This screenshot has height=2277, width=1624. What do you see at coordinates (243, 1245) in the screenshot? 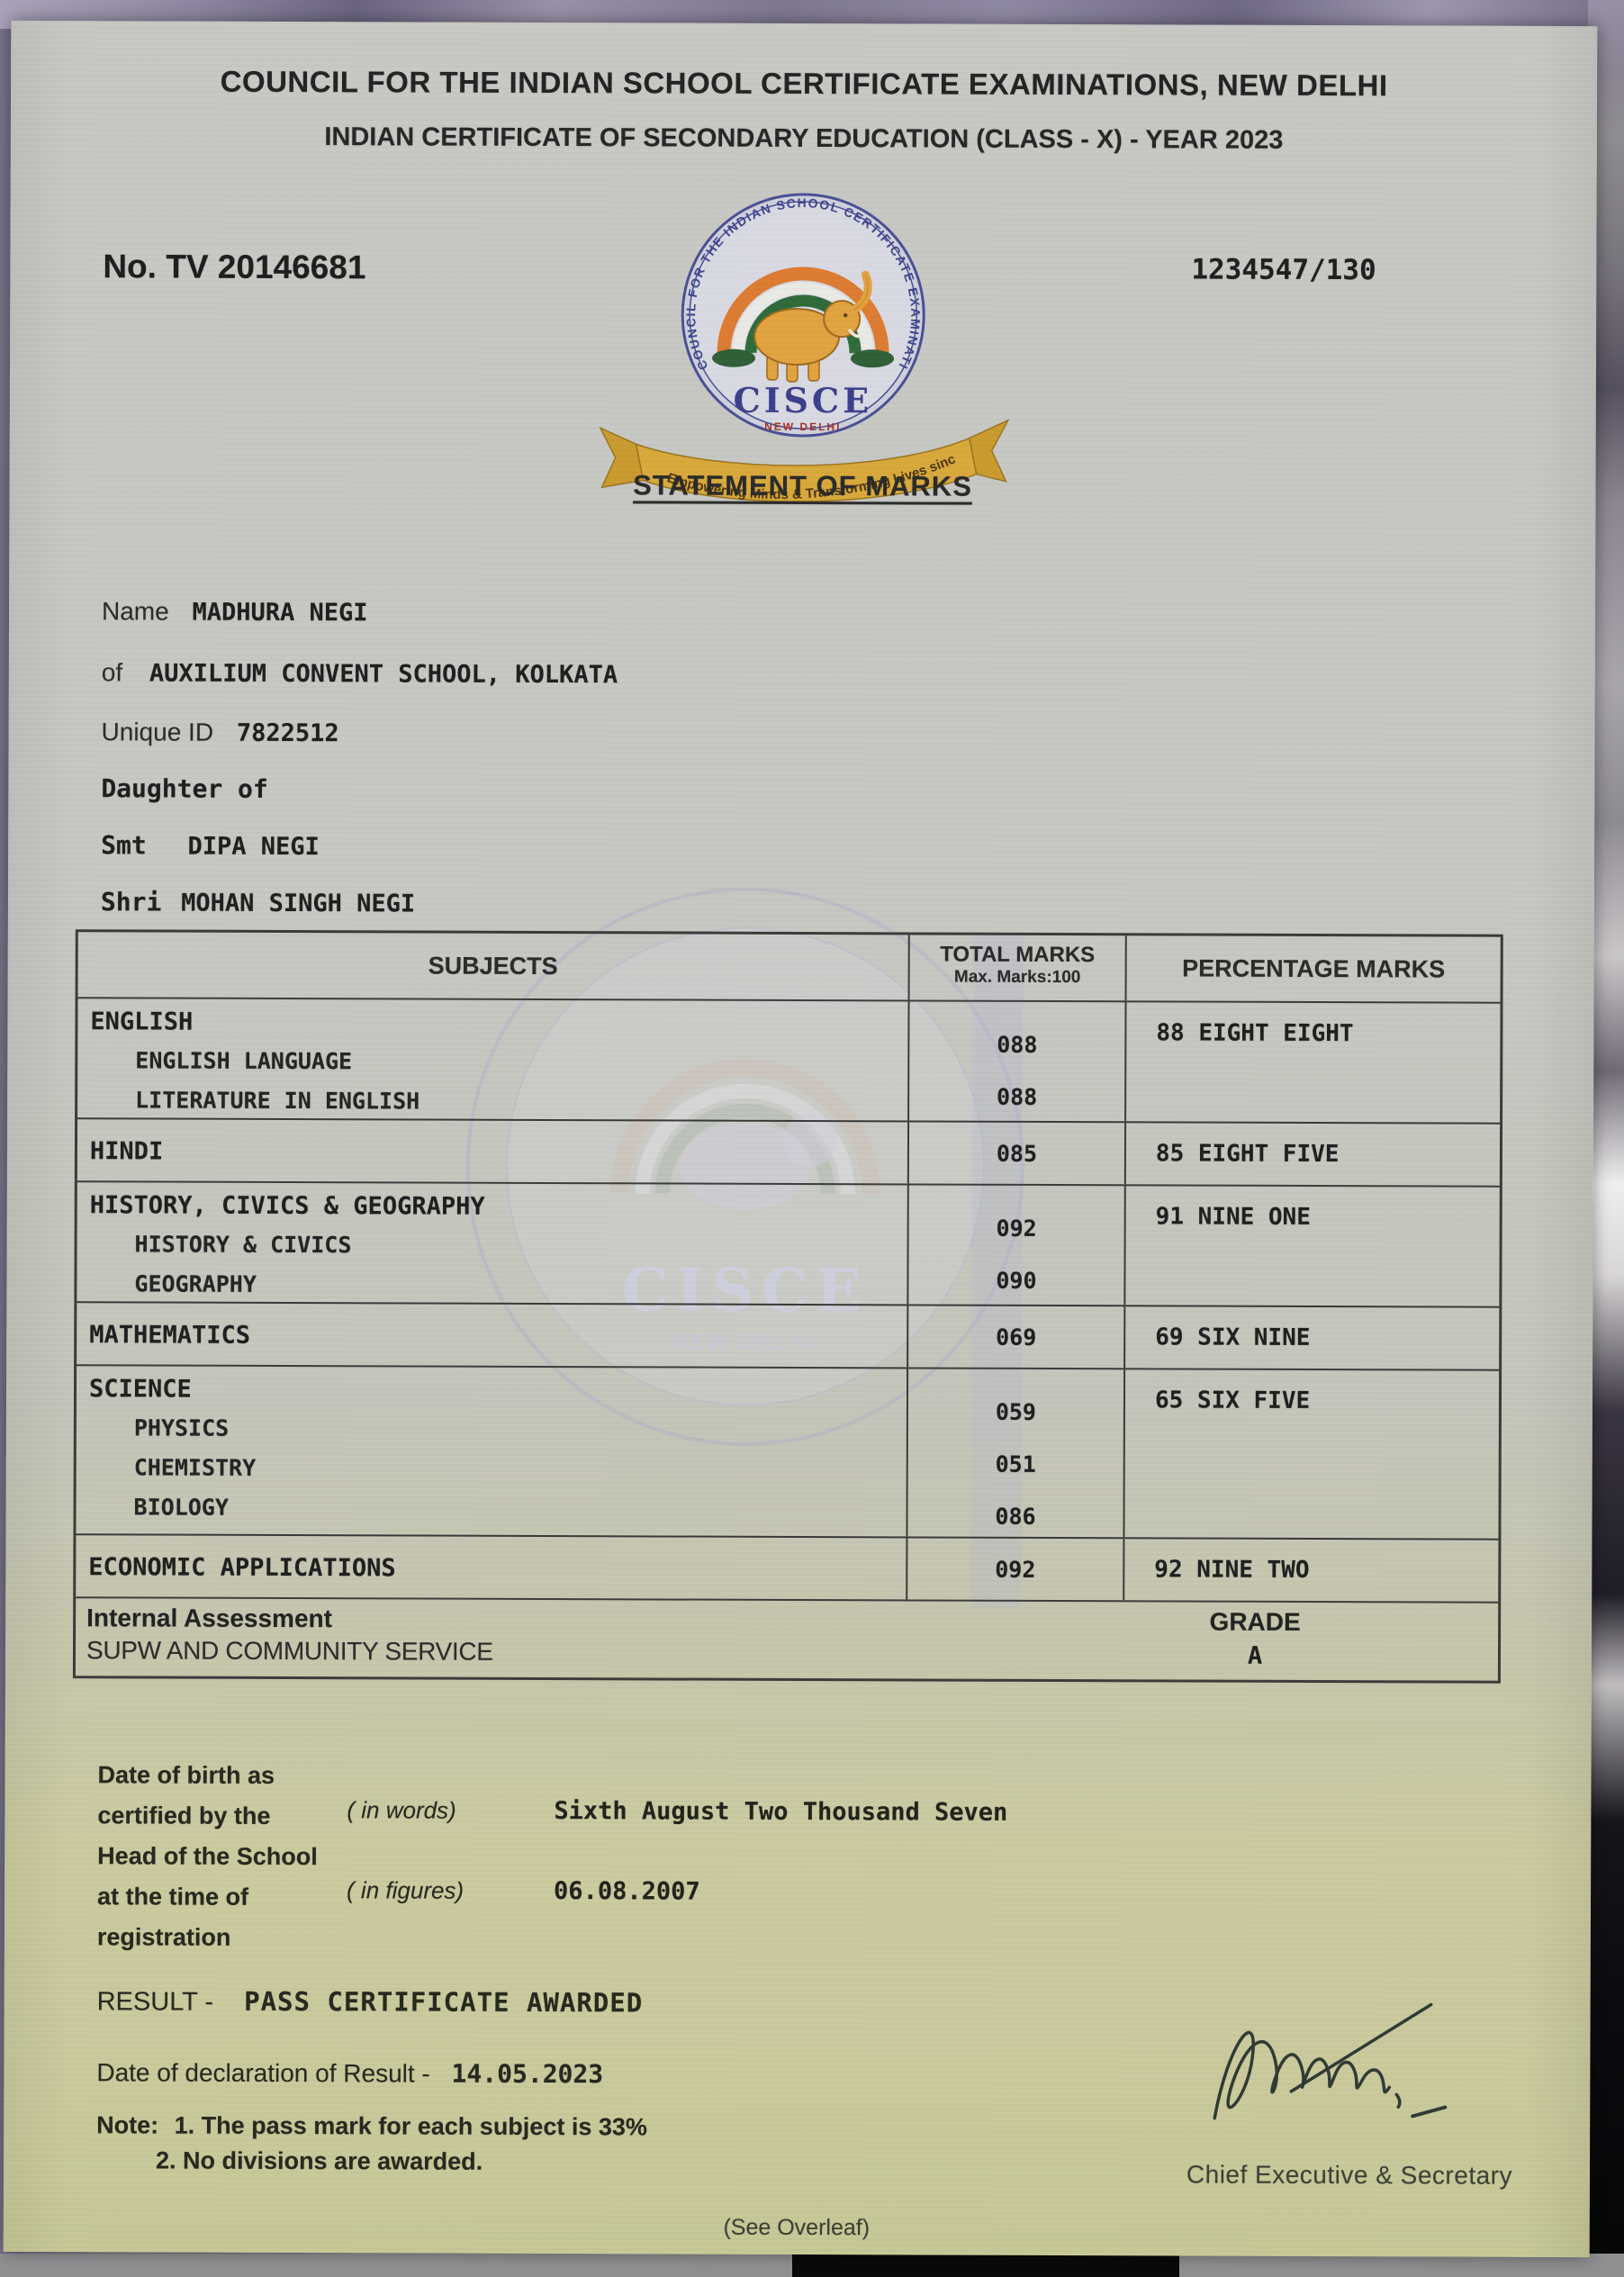
I see `component-name: HISTORY & CIVICS` at bounding box center [243, 1245].